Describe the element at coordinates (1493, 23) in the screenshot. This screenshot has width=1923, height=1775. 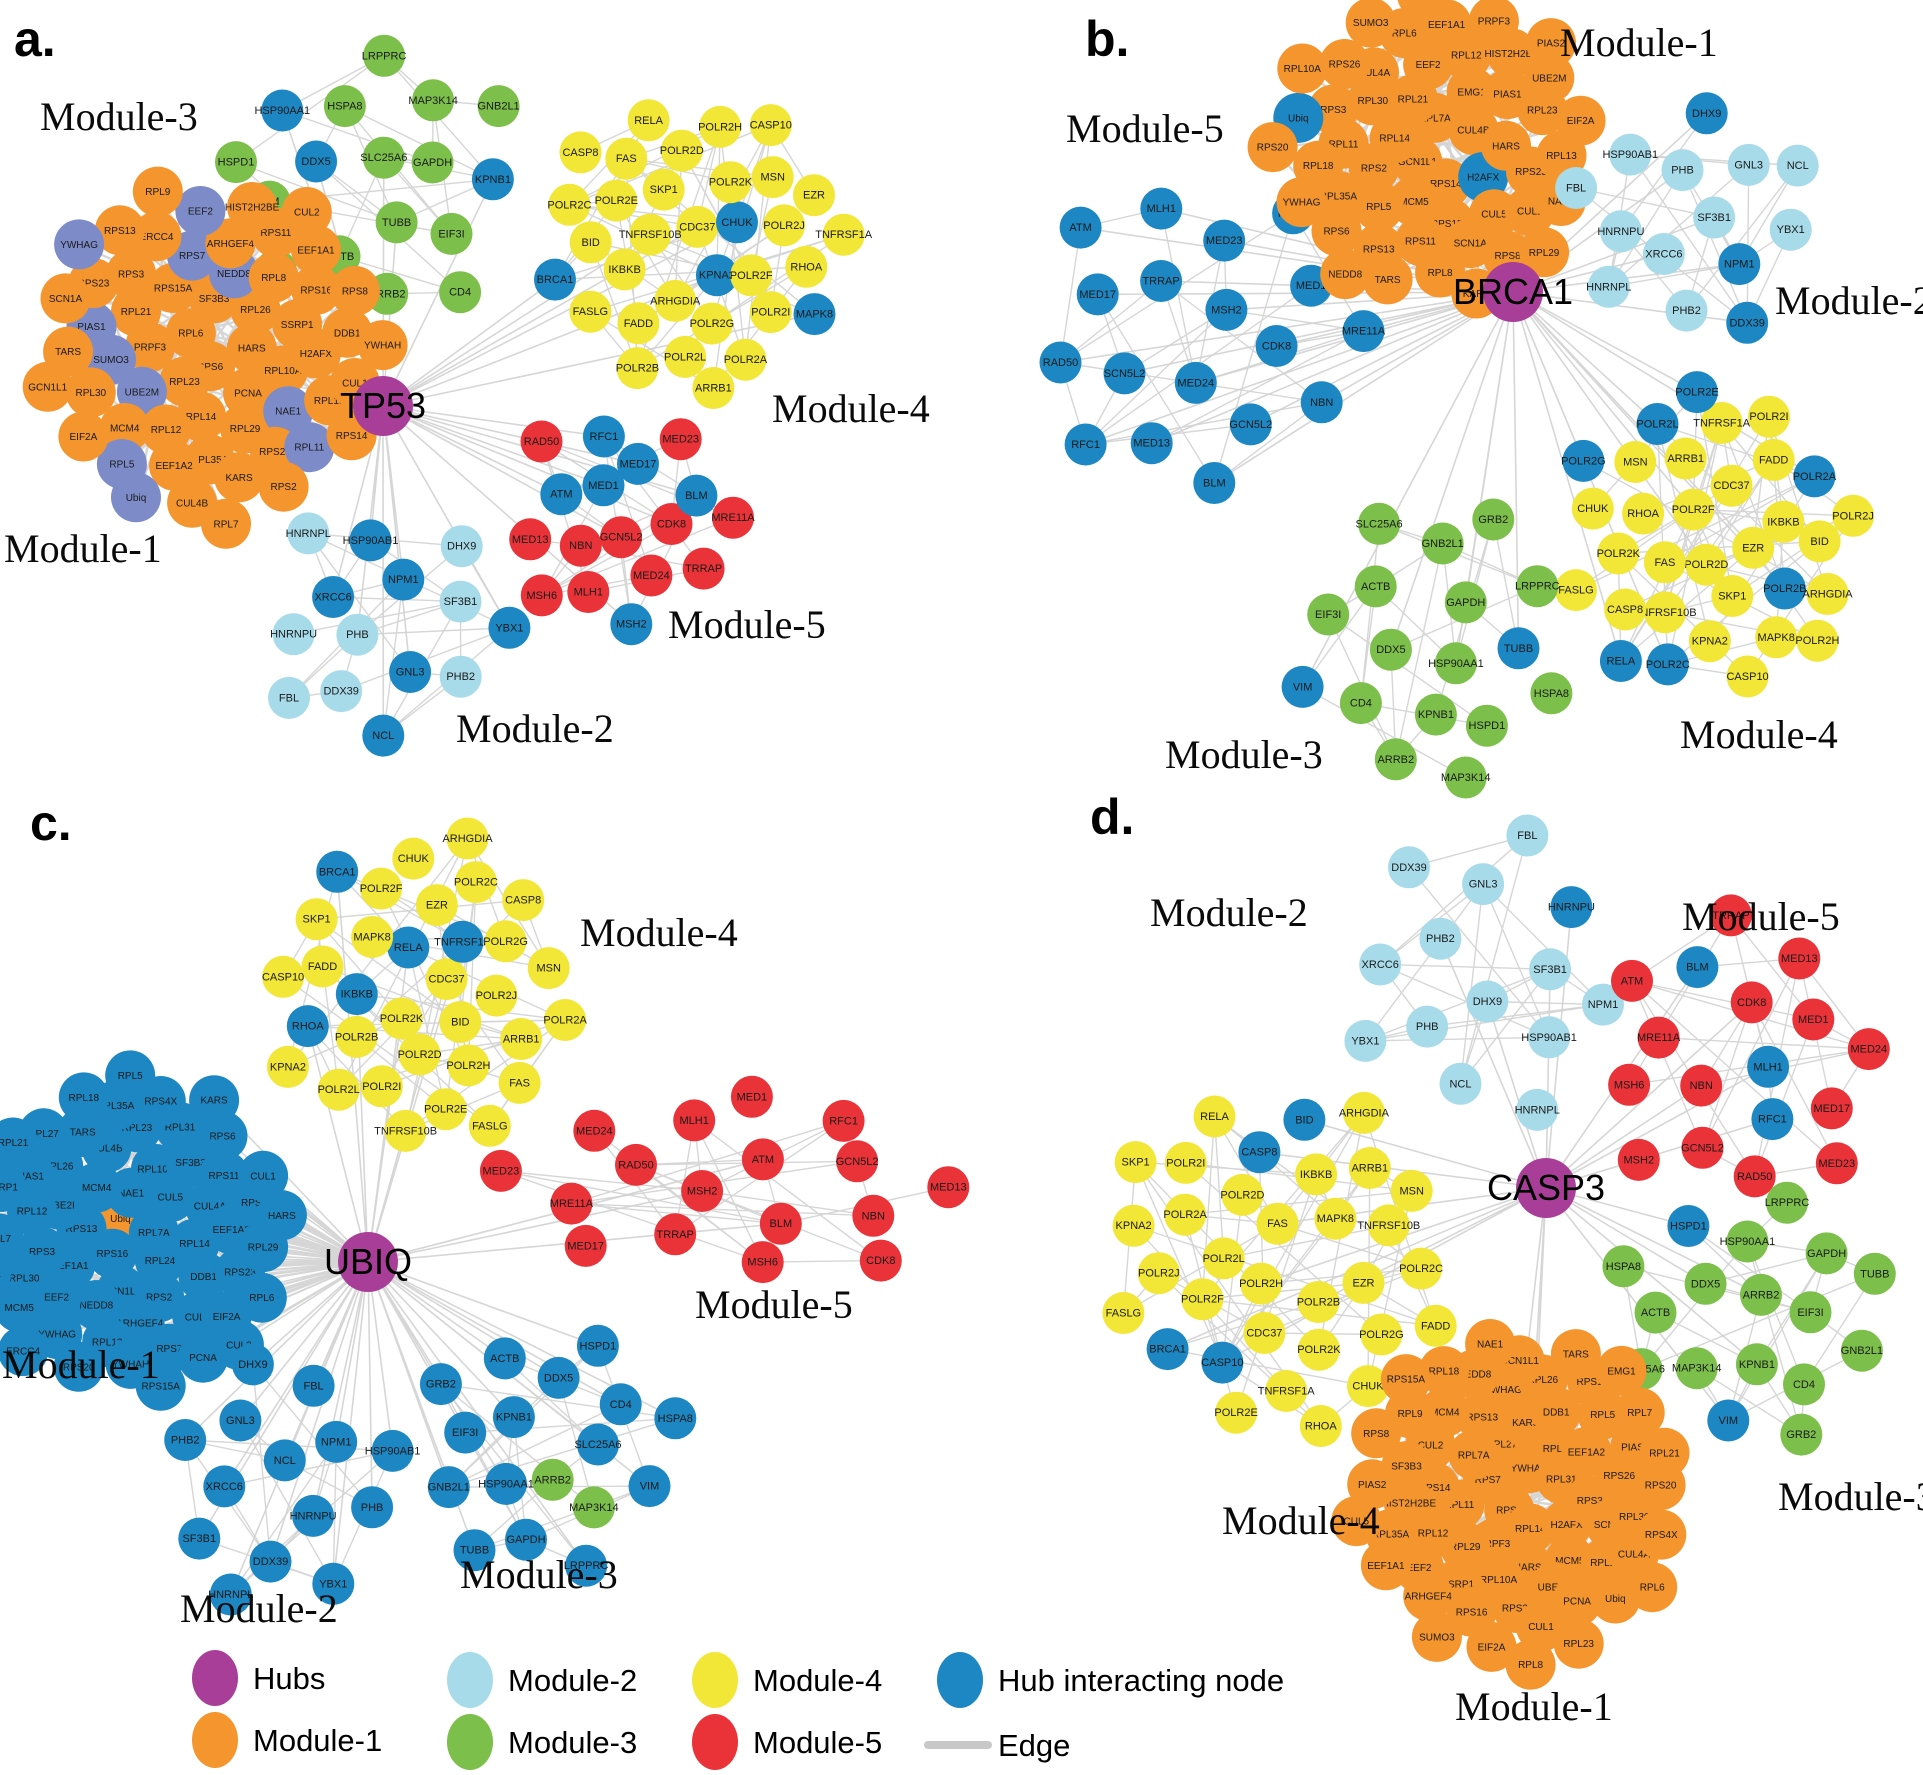
I see `node-PRPF3` at that location.